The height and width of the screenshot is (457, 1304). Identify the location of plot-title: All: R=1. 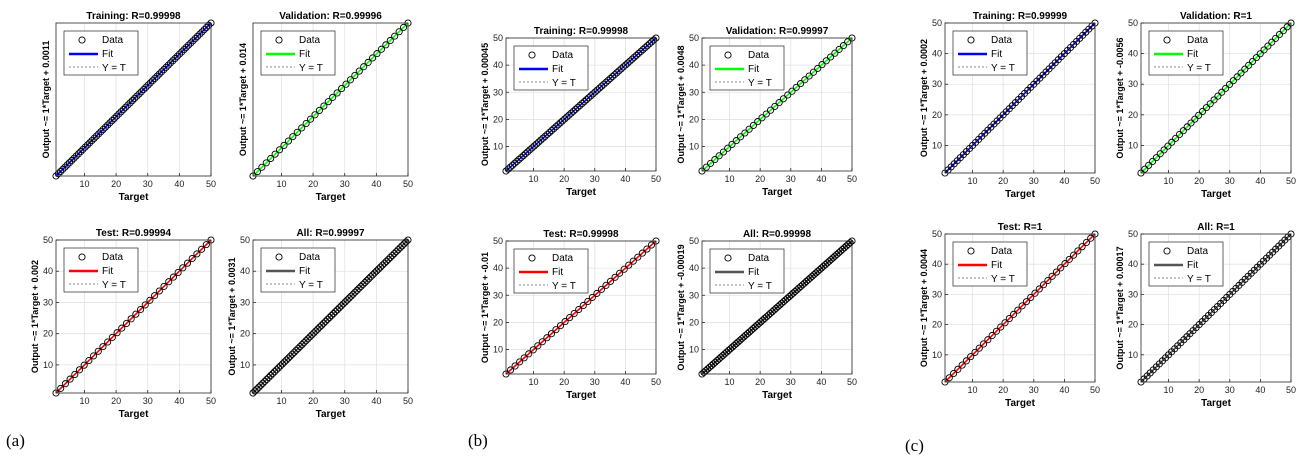
(1216, 227).